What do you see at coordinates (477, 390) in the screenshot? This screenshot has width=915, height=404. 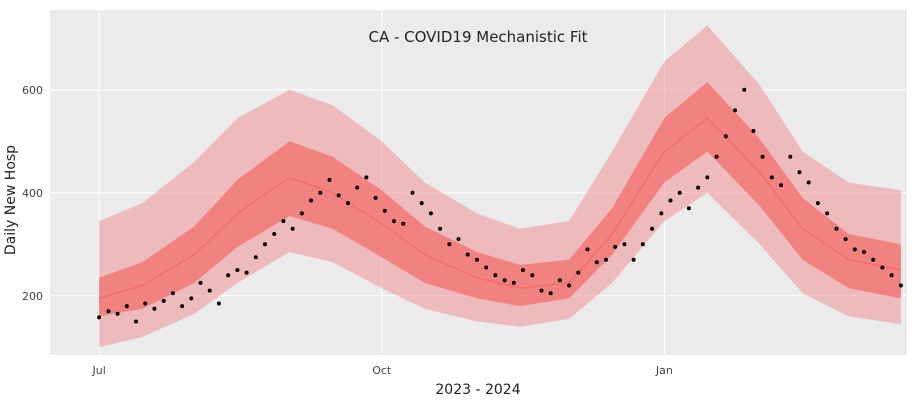 I see `x-axis-label: 2023 - 2024` at bounding box center [477, 390].